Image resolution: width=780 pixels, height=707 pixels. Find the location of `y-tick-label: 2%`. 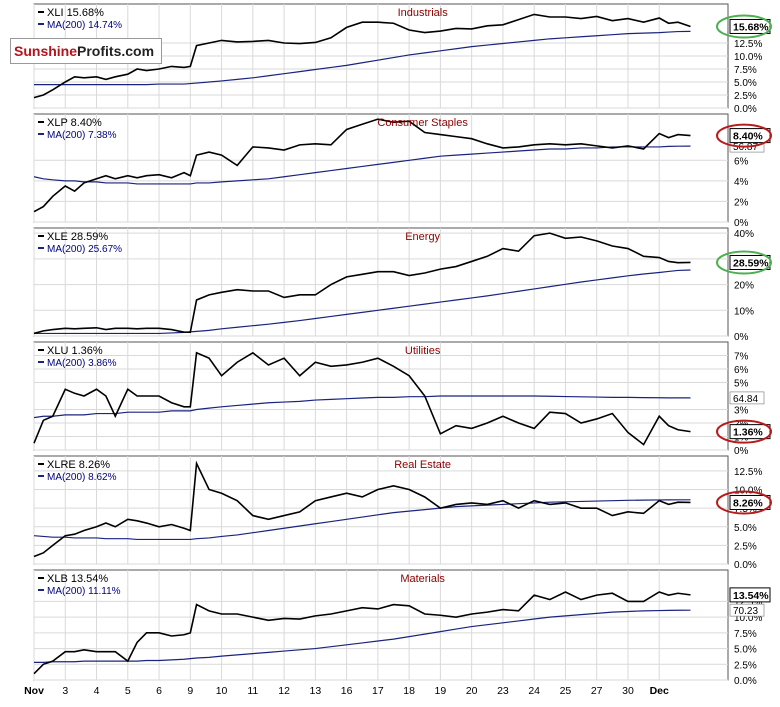

y-tick-label: 2% is located at coordinates (741, 202).